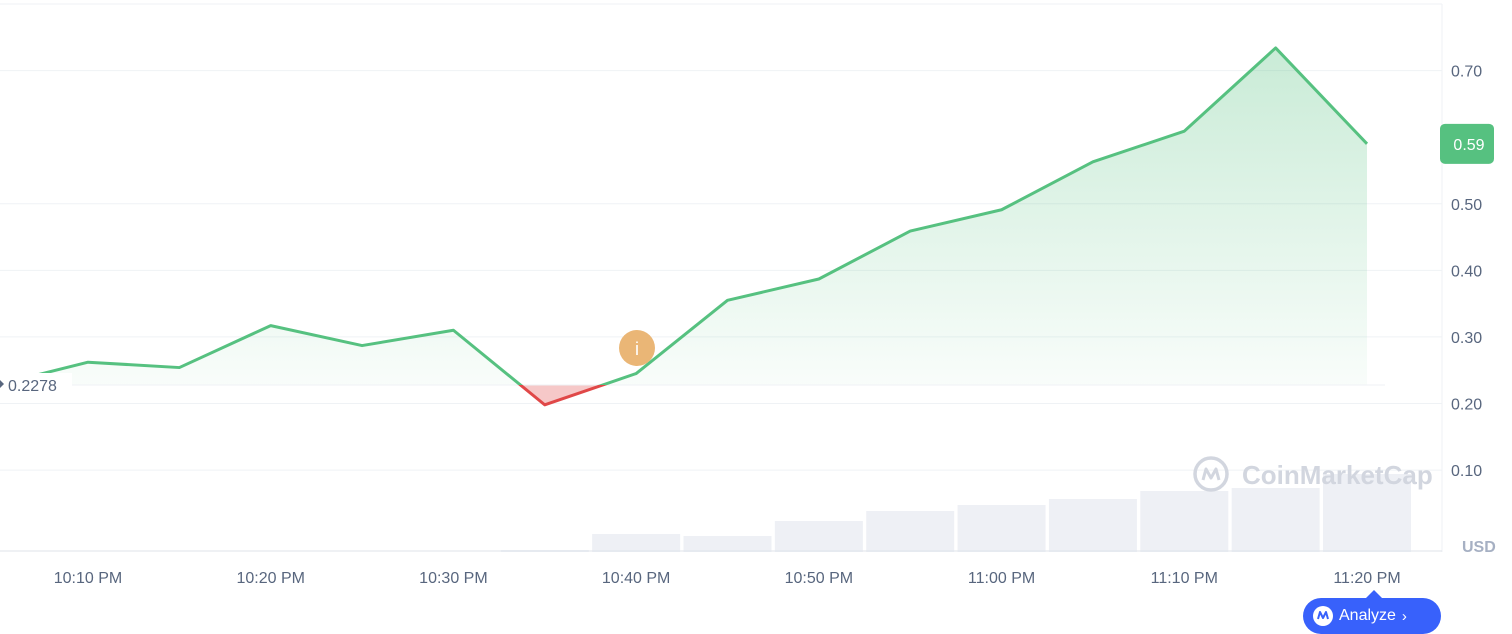 This screenshot has width=1512, height=634. What do you see at coordinates (955, 513) in the screenshot?
I see `volume-bars` at bounding box center [955, 513].